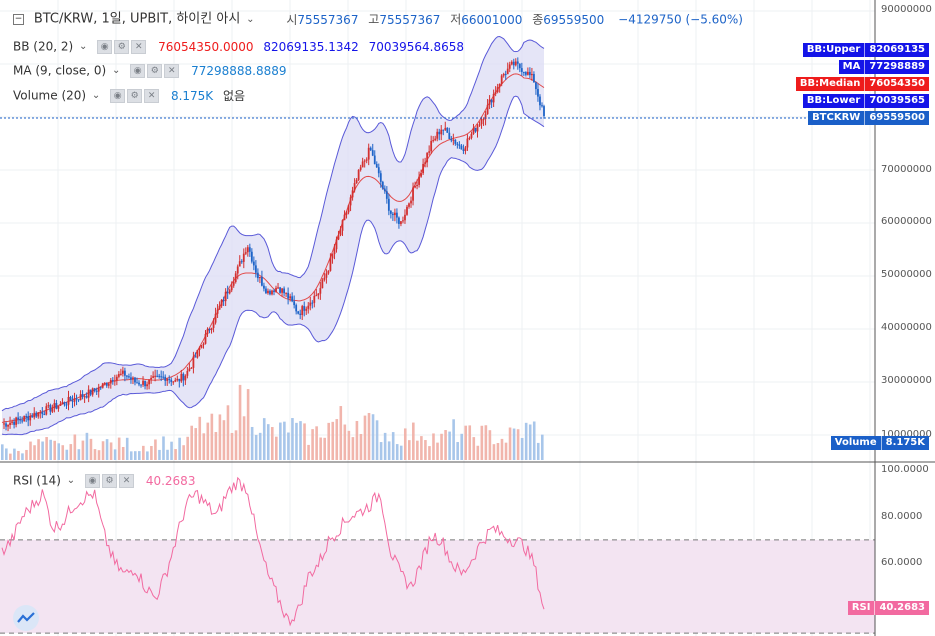  I want to click on bb-lower-value: 70039564.8658, so click(416, 46).